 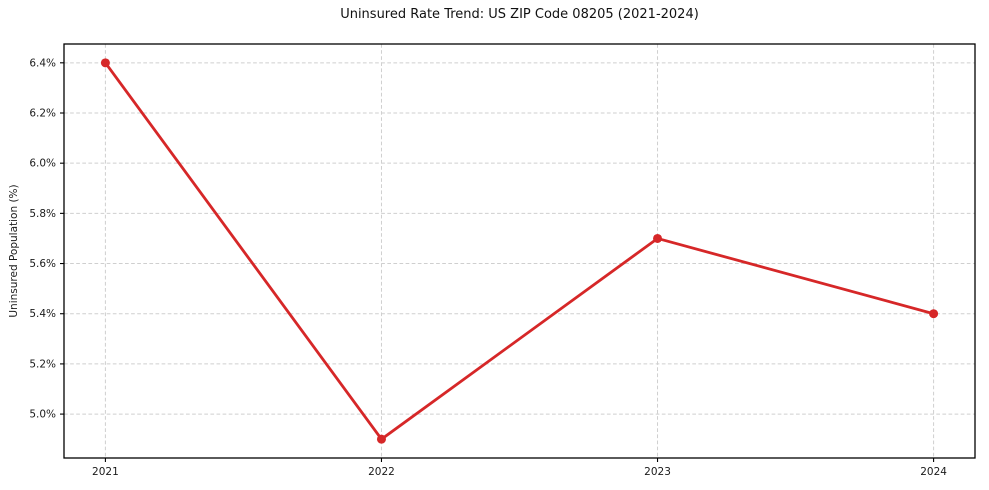 What do you see at coordinates (105, 472) in the screenshot?
I see `x-tick-label: 2021` at bounding box center [105, 472].